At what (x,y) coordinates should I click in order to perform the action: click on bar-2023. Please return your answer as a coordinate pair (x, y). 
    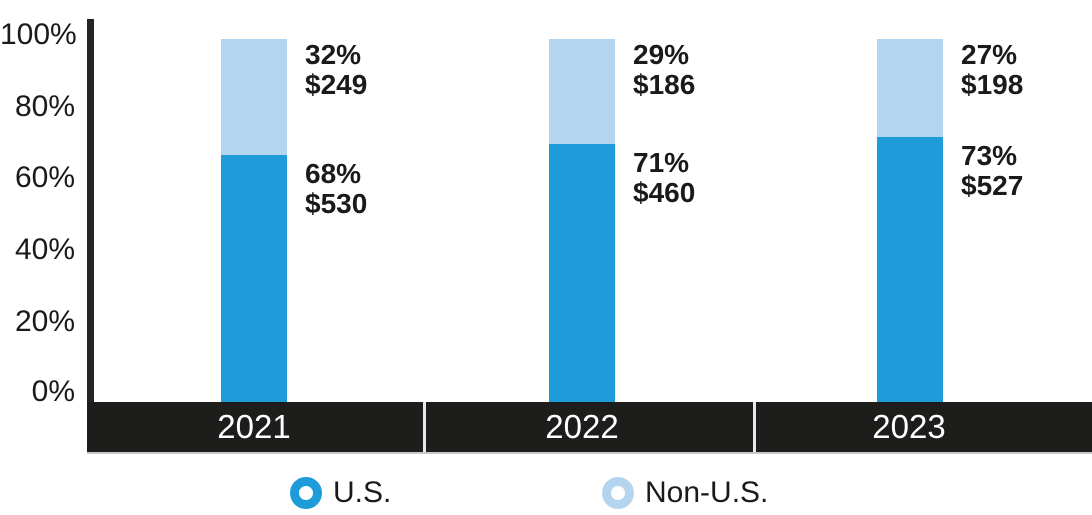
    Looking at the image, I should click on (910, 220).